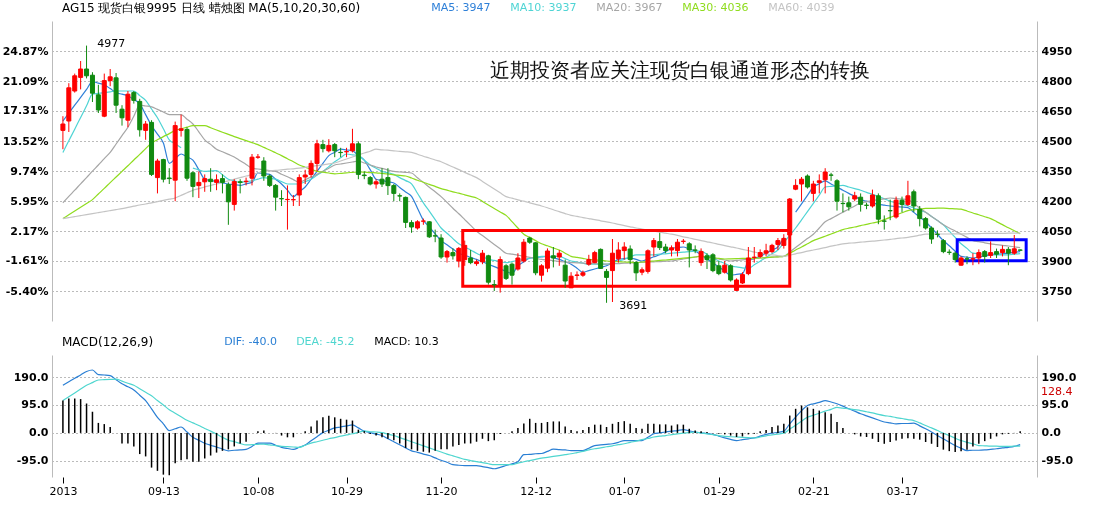 This screenshot has height=523, width=1109. I want to click on y2-tick-label: 21.09%, so click(25, 81).